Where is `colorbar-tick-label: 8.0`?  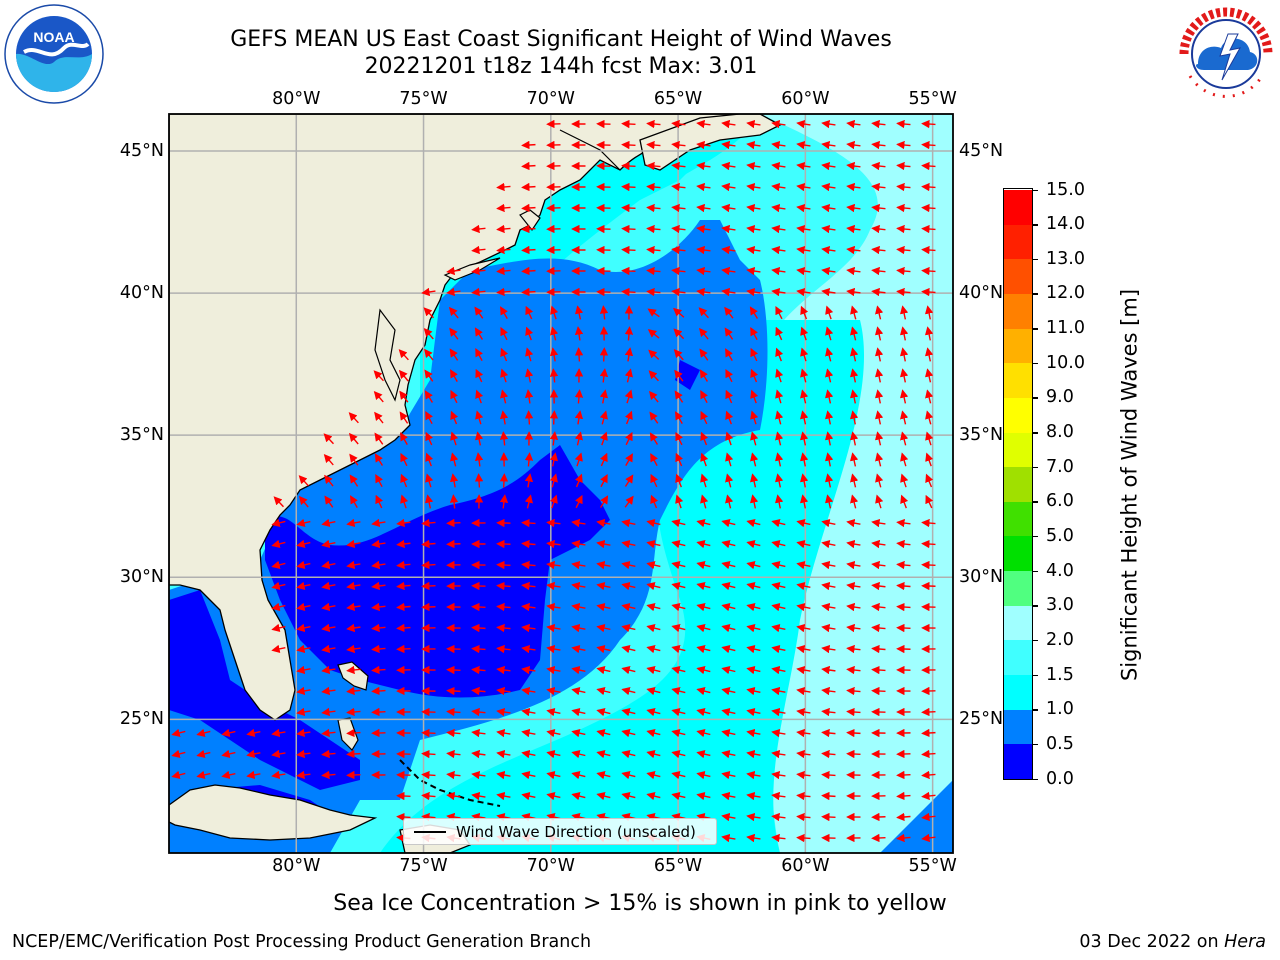
colorbar-tick-label: 8.0 is located at coordinates (1060, 432).